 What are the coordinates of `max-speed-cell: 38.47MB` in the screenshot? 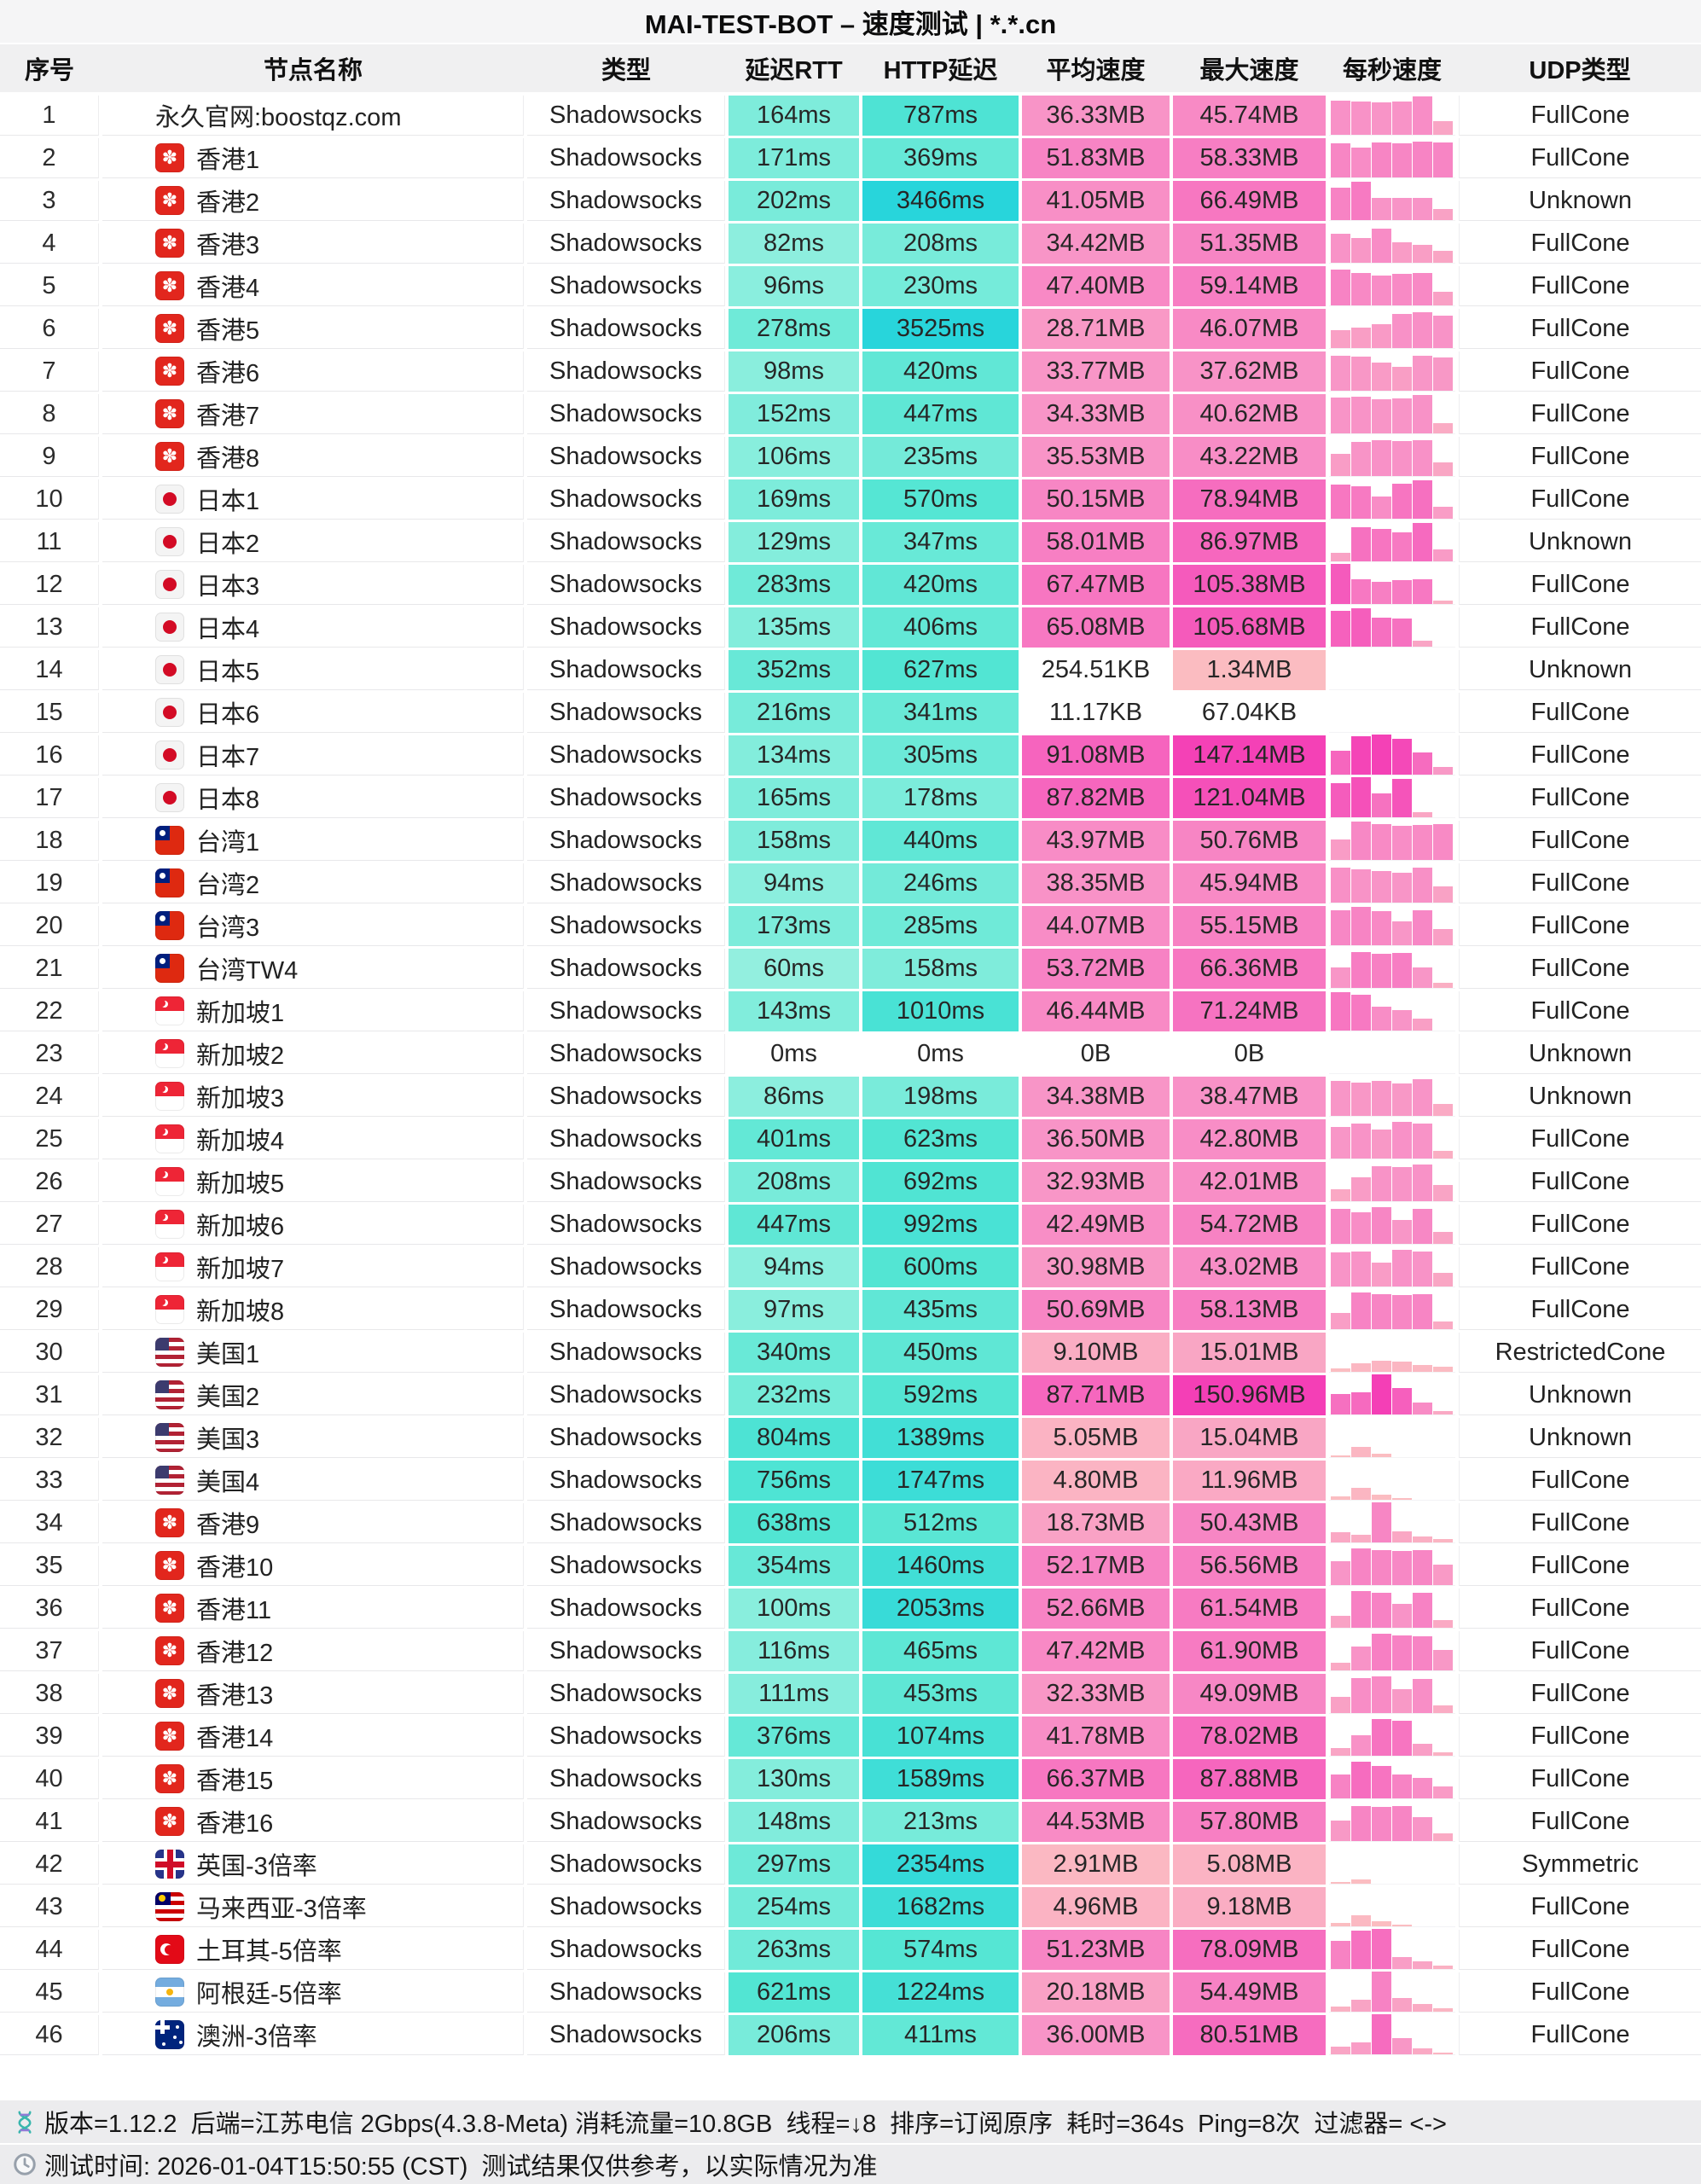 It's located at (1249, 1097).